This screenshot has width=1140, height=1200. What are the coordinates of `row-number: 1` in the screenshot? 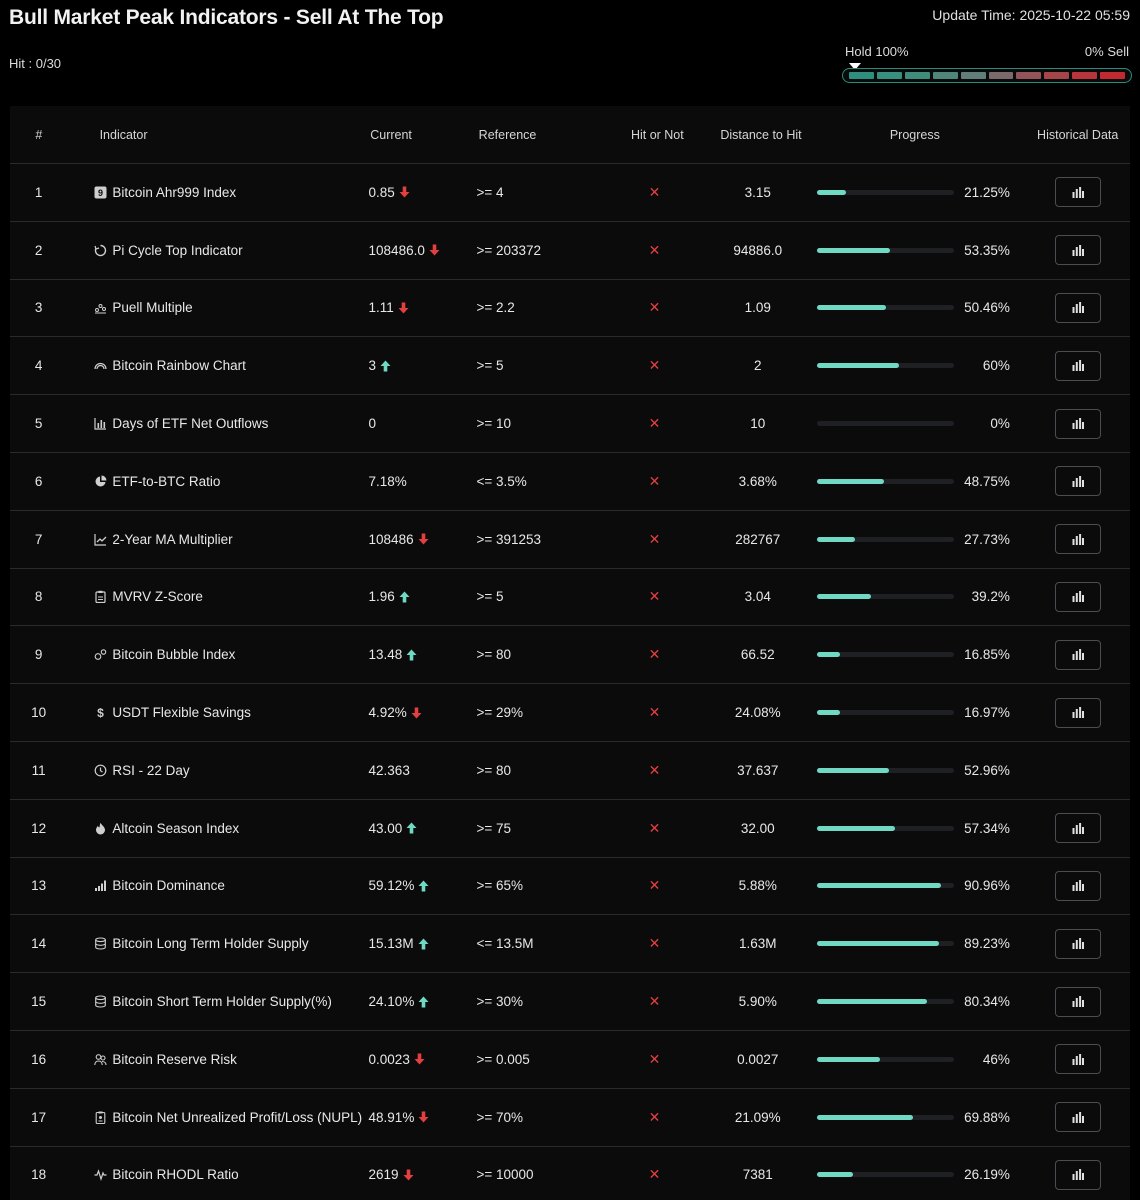 It's located at (38, 192).